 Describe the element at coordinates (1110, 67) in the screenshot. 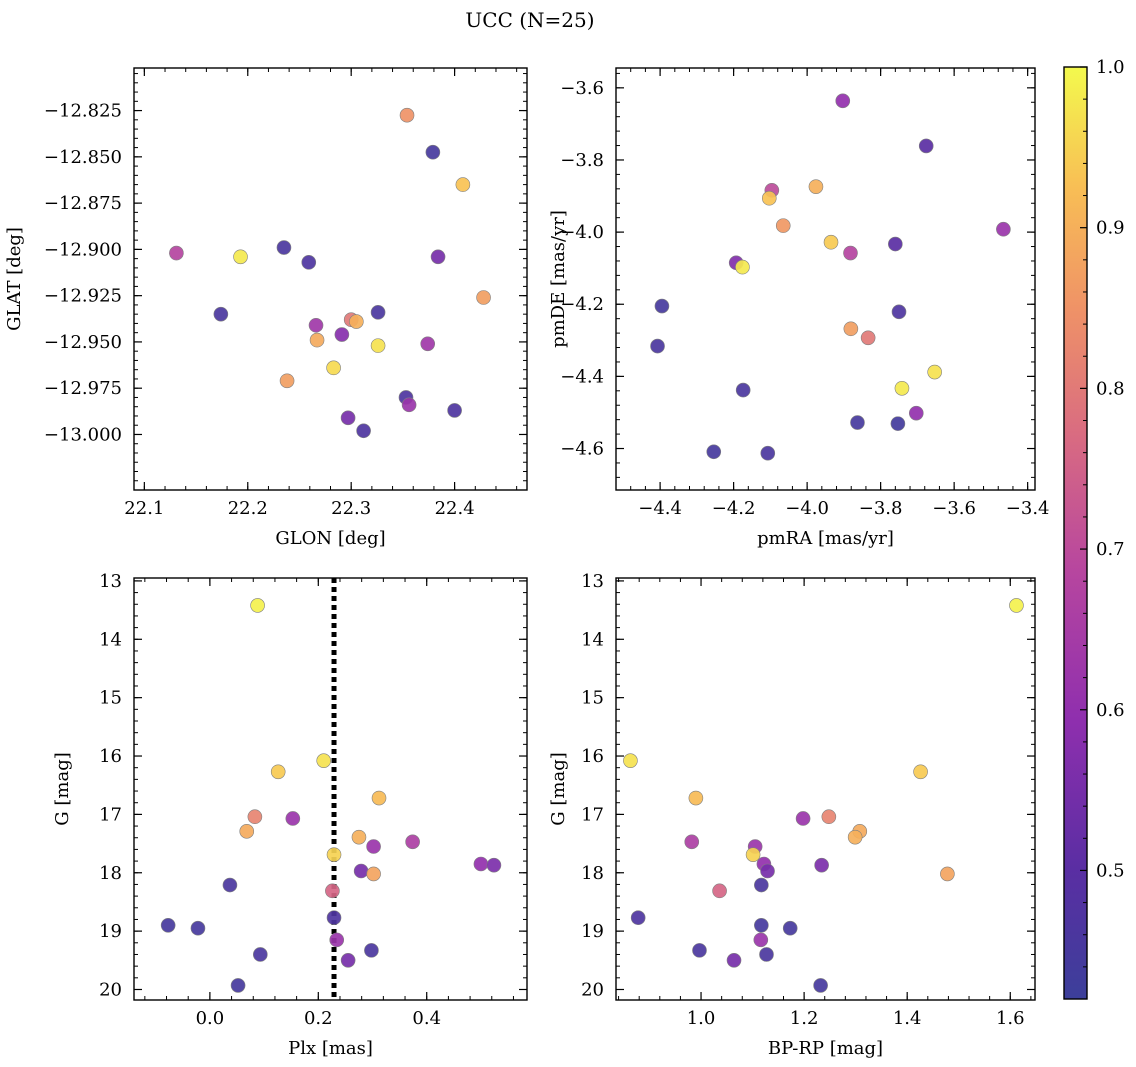

I see `colorbar-tick-label: 1.0` at that location.